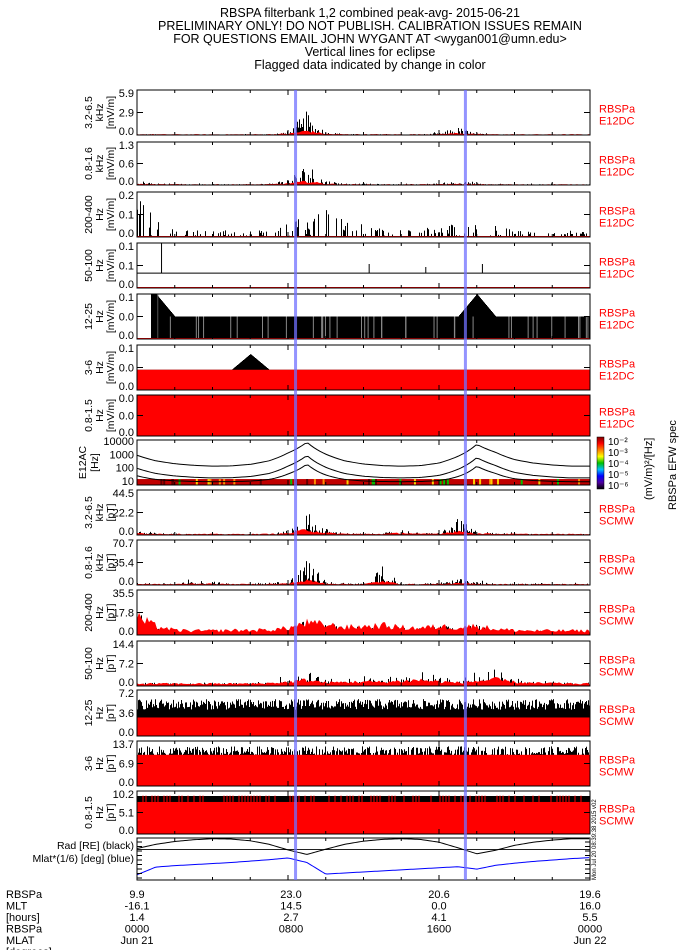  I want to click on y-tick-label: 5.9, so click(126, 94).